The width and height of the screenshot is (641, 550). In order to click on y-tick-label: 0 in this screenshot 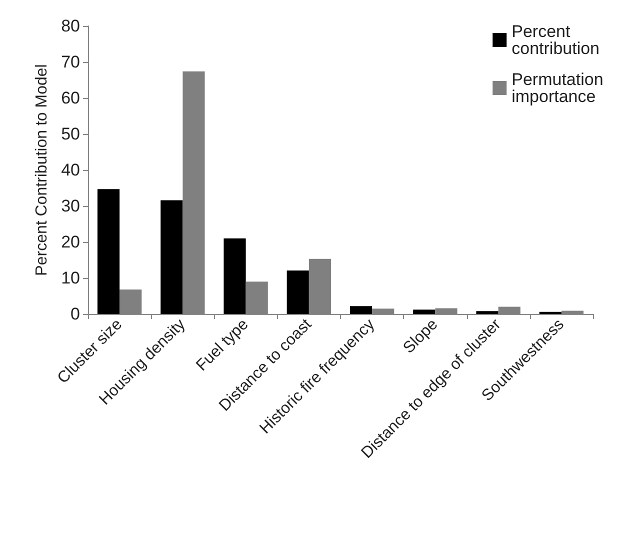, I will do `click(75, 314)`.